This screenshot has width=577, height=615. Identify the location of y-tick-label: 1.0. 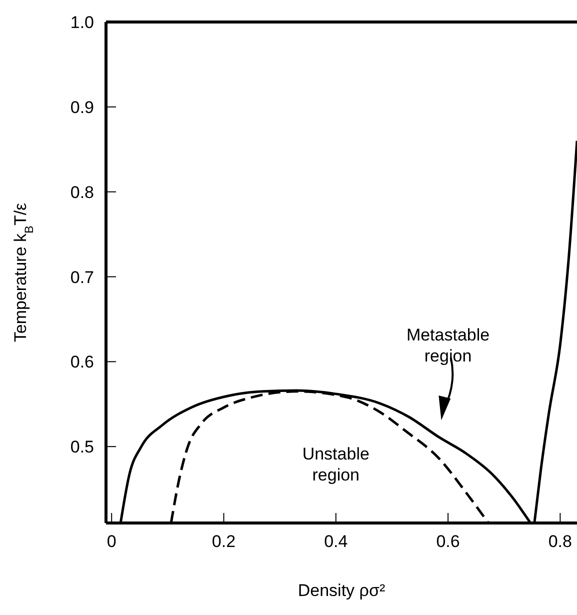
(82, 22).